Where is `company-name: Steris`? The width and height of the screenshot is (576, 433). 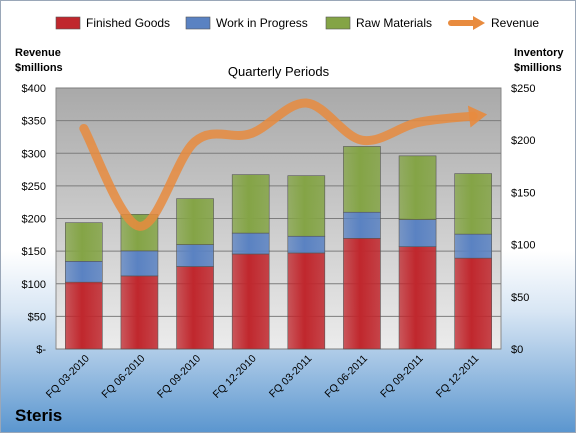
company-name: Steris is located at coordinates (38, 415).